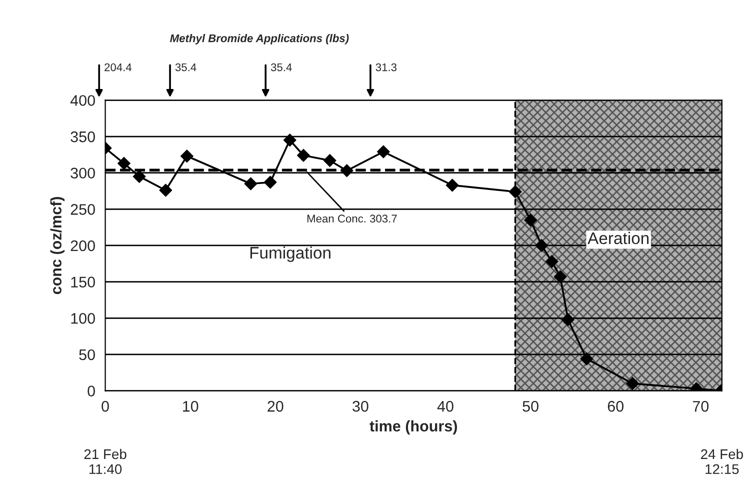  Describe the element at coordinates (87, 354) in the screenshot. I see `y-tick-label: 50` at that location.